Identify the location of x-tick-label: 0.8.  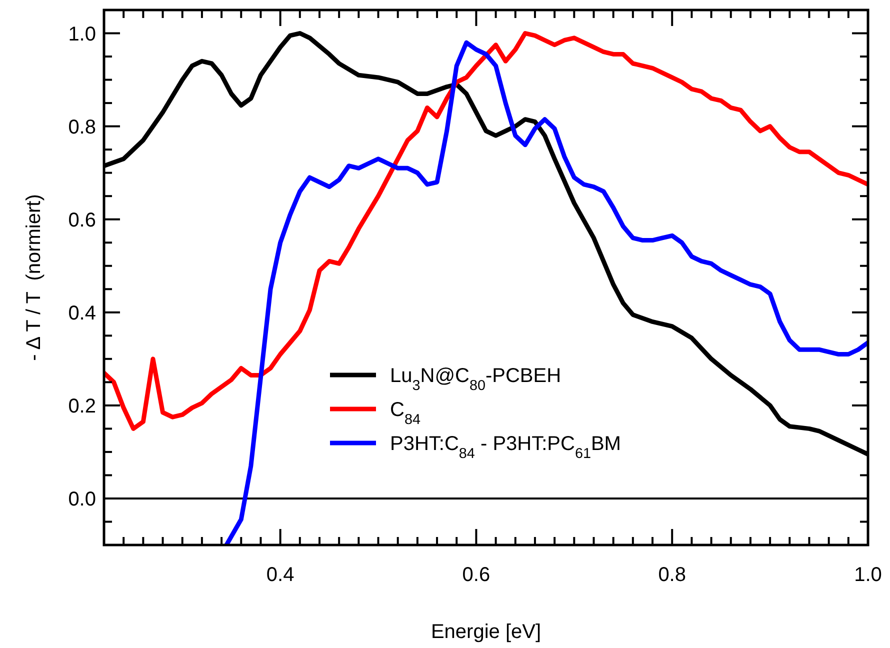
(672, 575).